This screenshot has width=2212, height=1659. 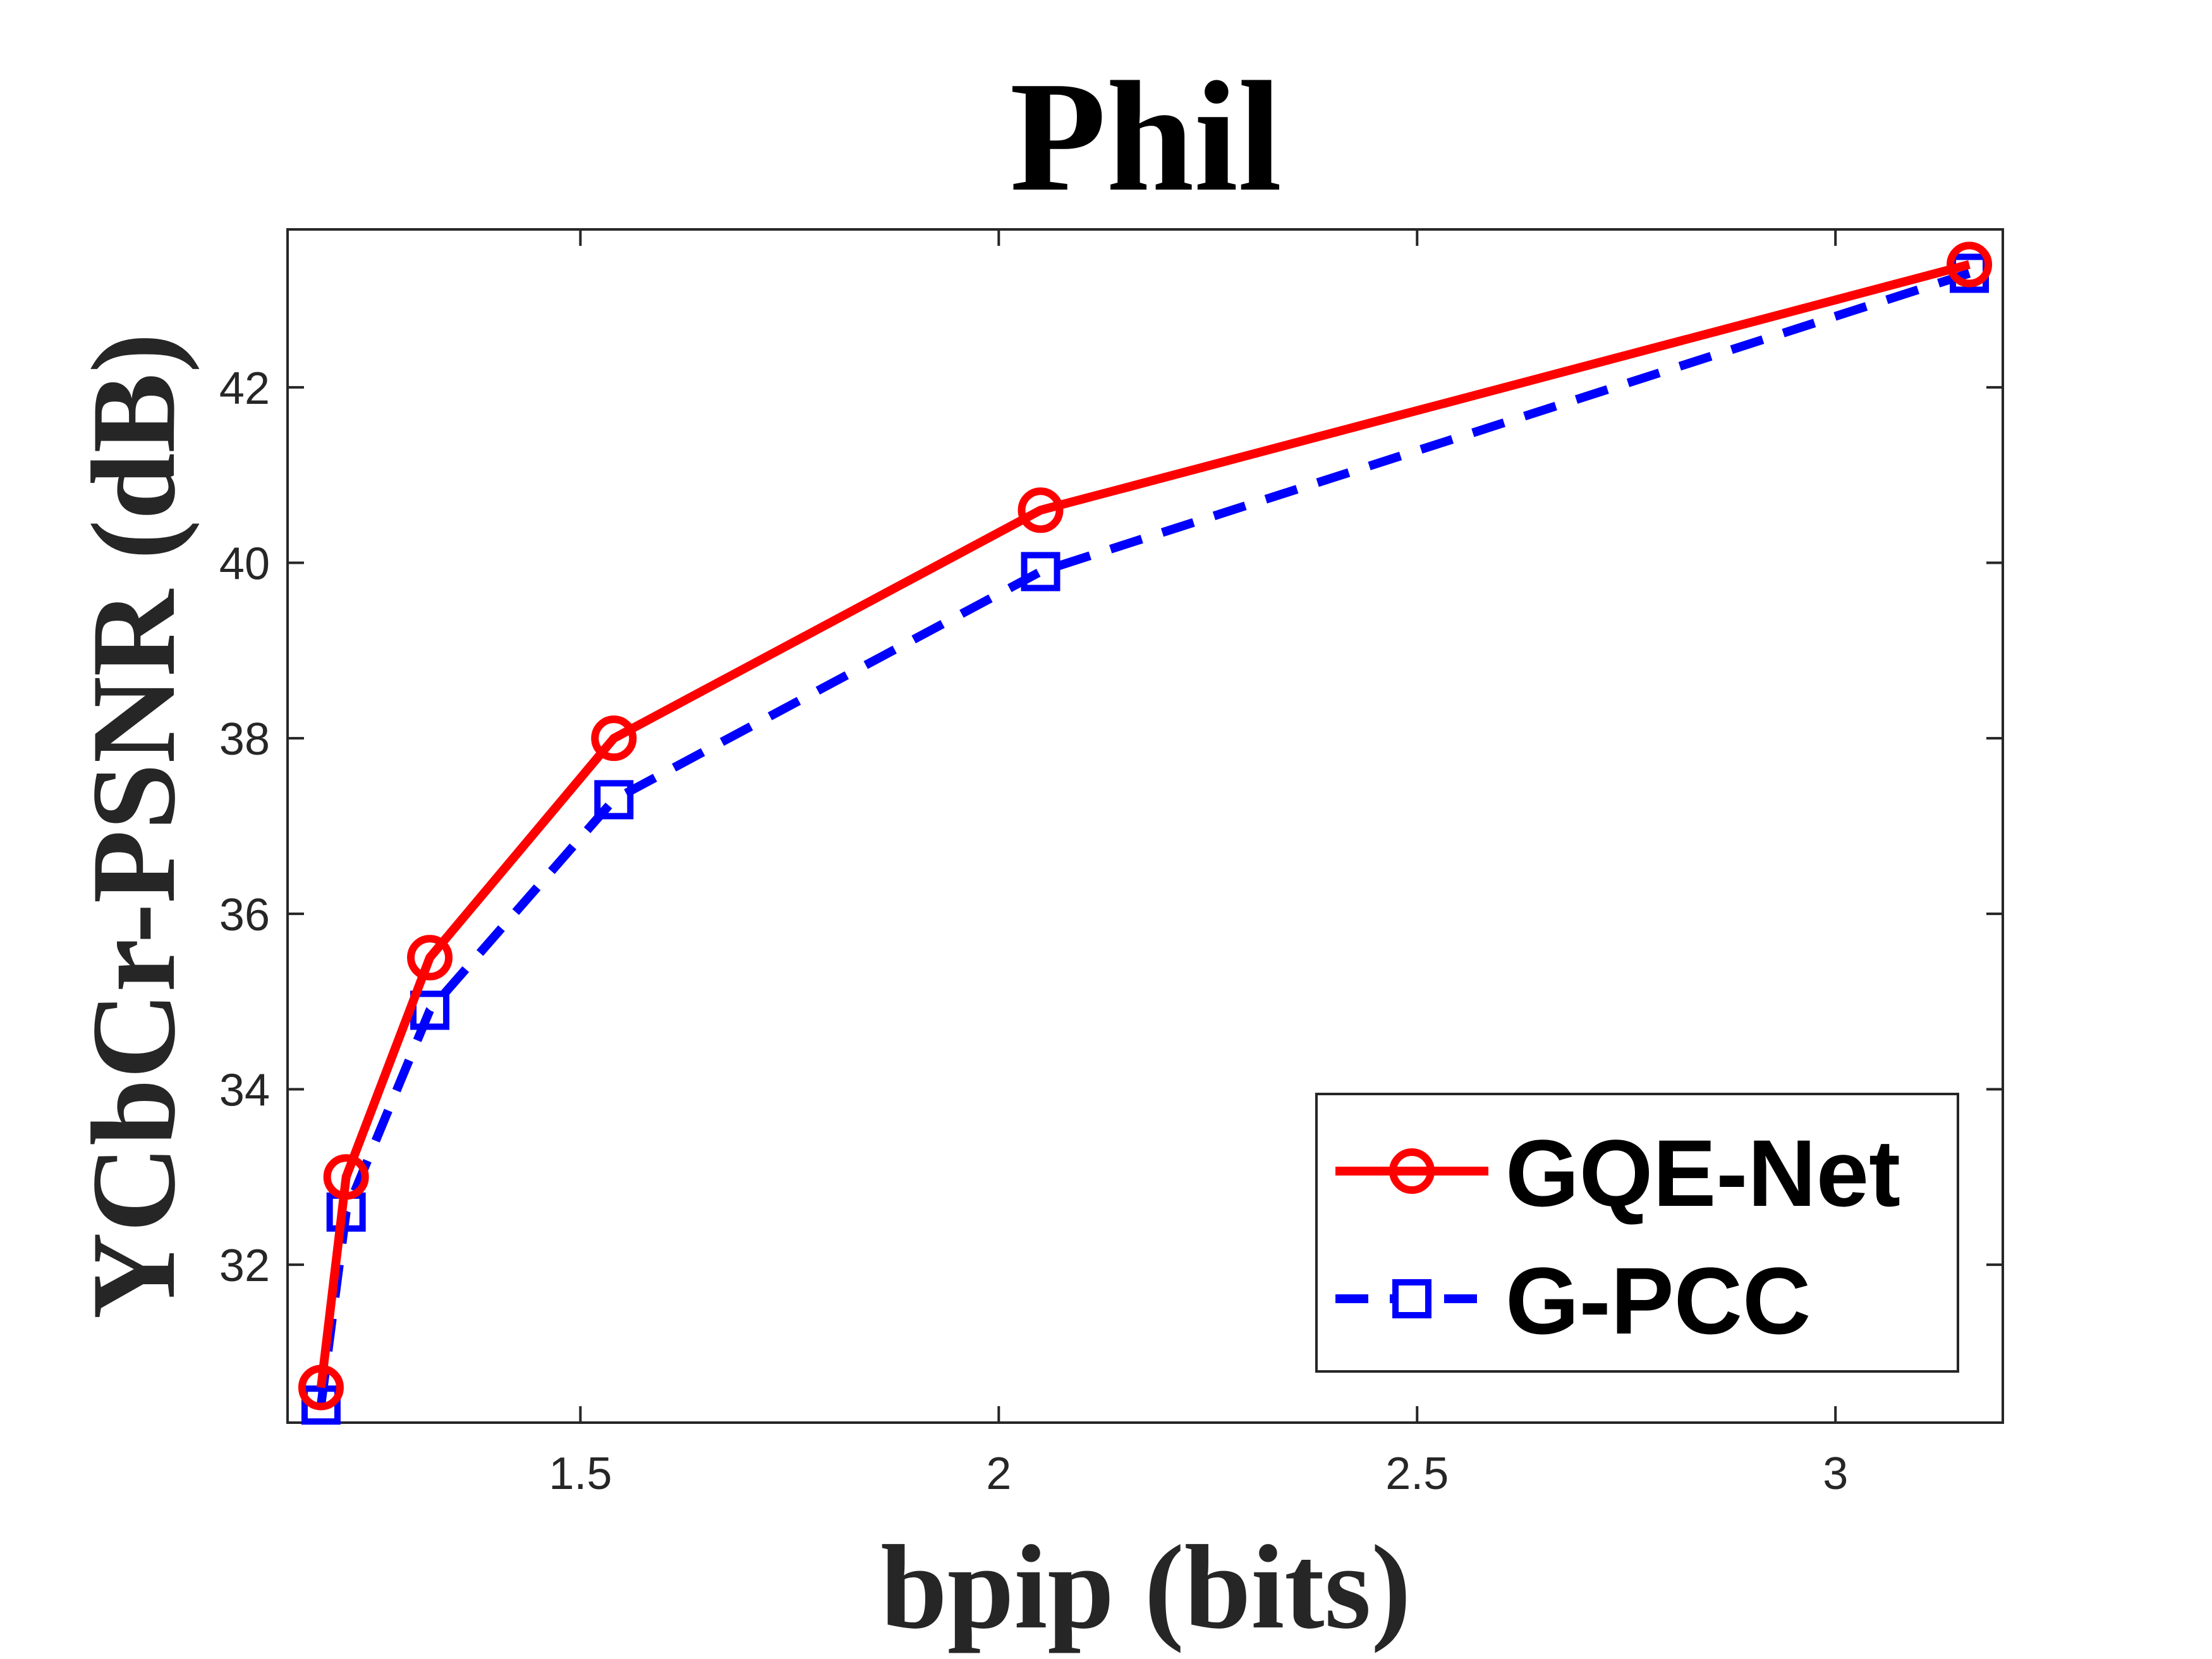 What do you see at coordinates (1835, 1474) in the screenshot?
I see `x-tick-label: 3` at bounding box center [1835, 1474].